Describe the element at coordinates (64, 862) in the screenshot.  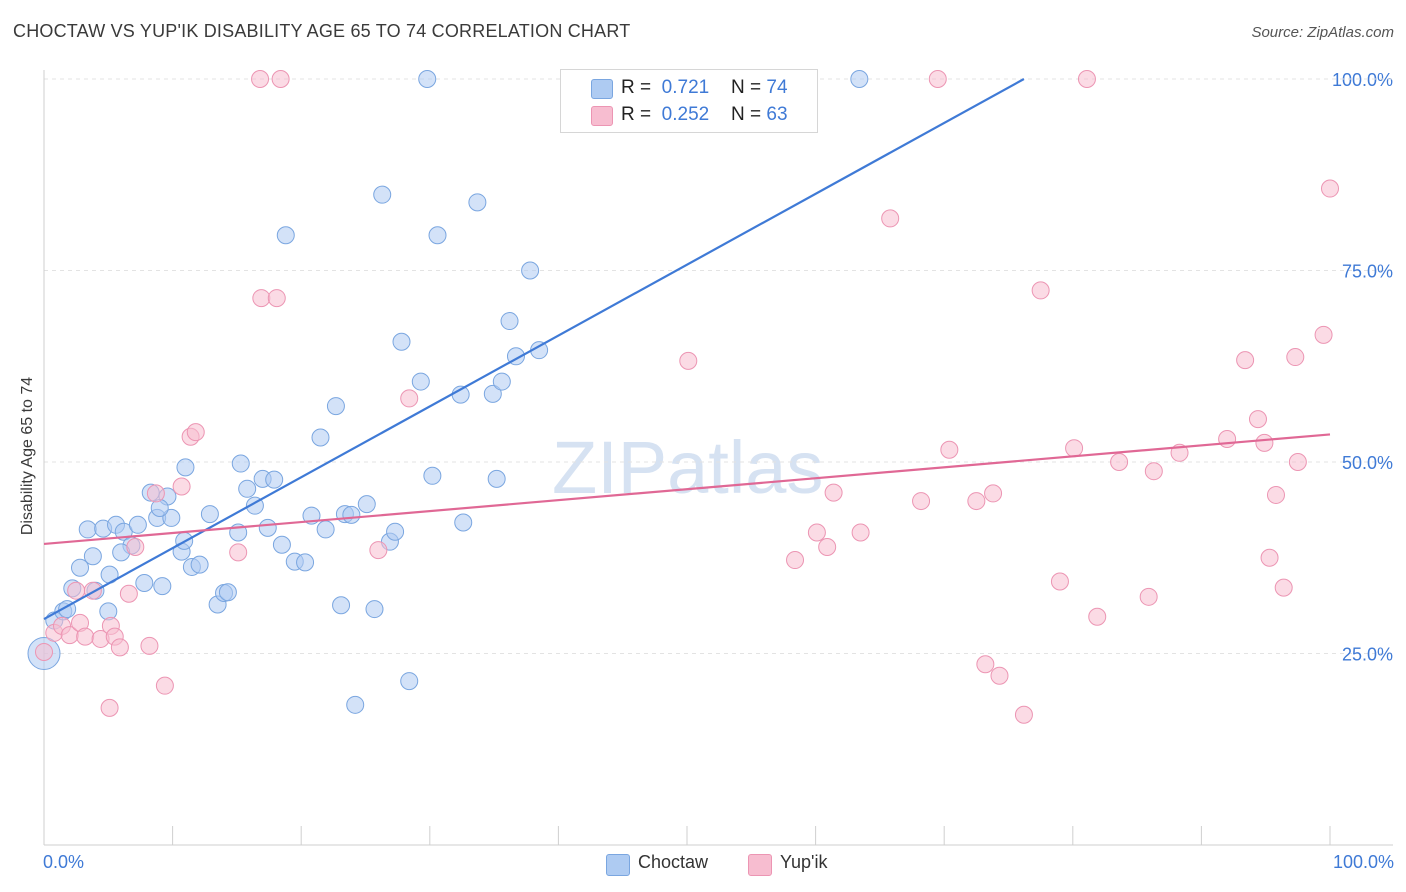
I see `x-tick-min: 0.0%` at that location.